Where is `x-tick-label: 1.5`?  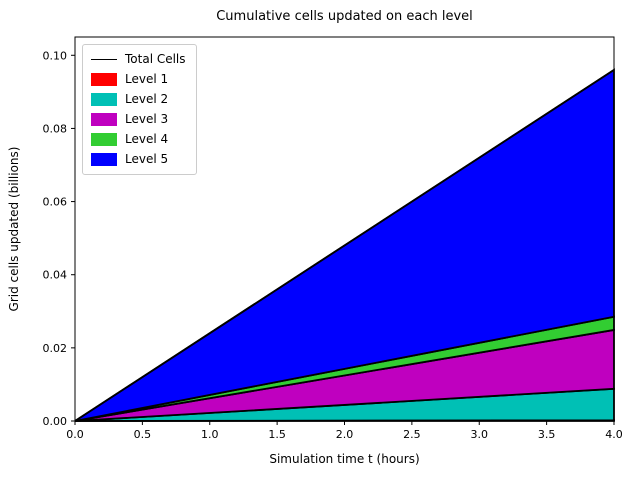 x-tick-label: 1.5 is located at coordinates (277, 434).